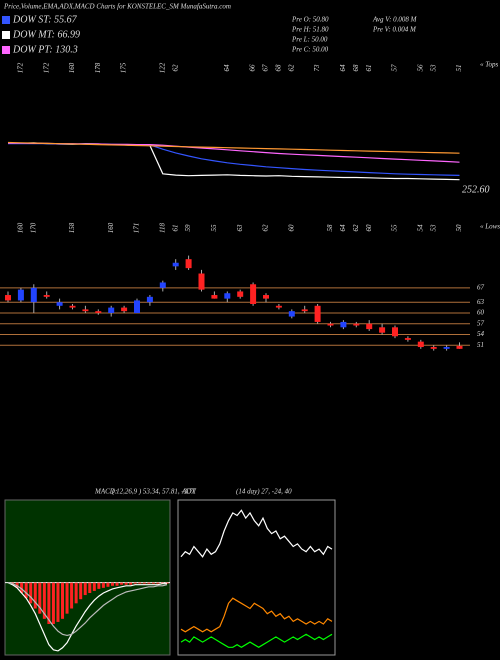 The height and width of the screenshot is (660, 500). Describe the element at coordinates (279, 68) in the screenshot. I see `extreme-label: 68` at that location.